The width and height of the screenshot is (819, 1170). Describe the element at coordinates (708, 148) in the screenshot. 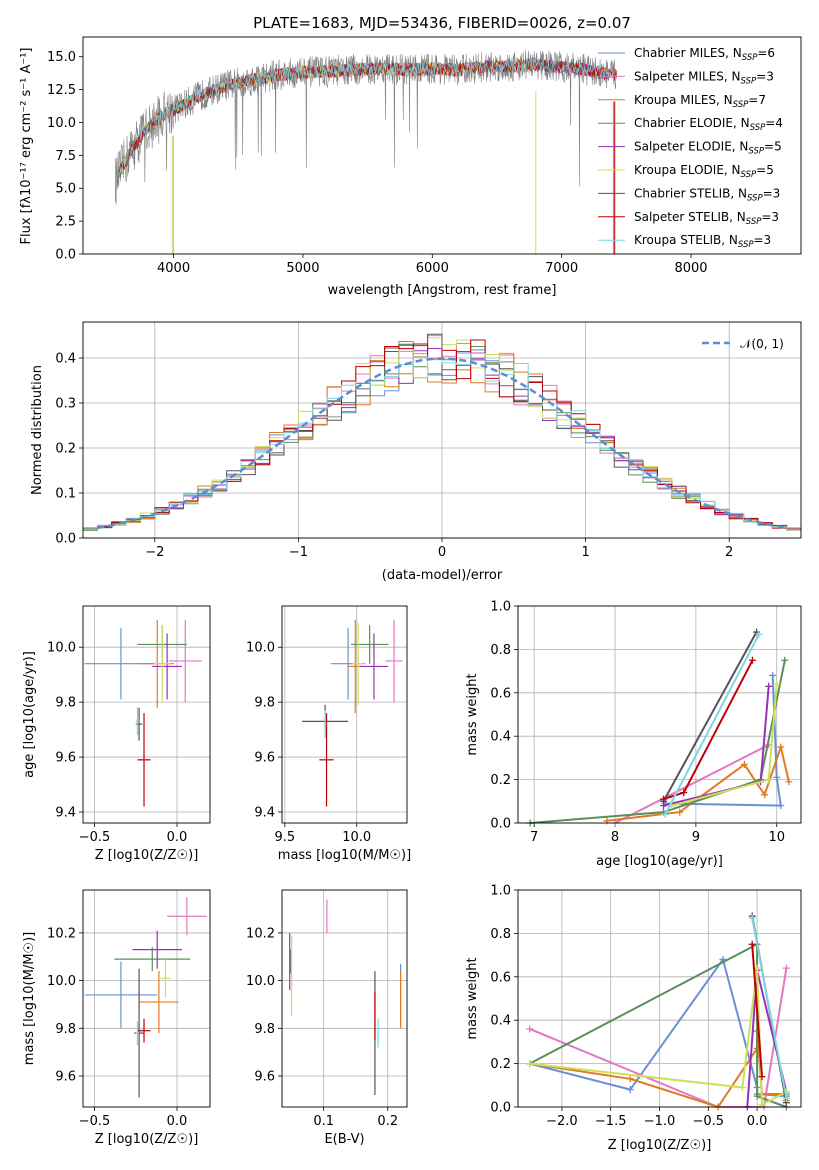

I see `legend-label: Salpeter ELODIE, NSSP=5` at that location.